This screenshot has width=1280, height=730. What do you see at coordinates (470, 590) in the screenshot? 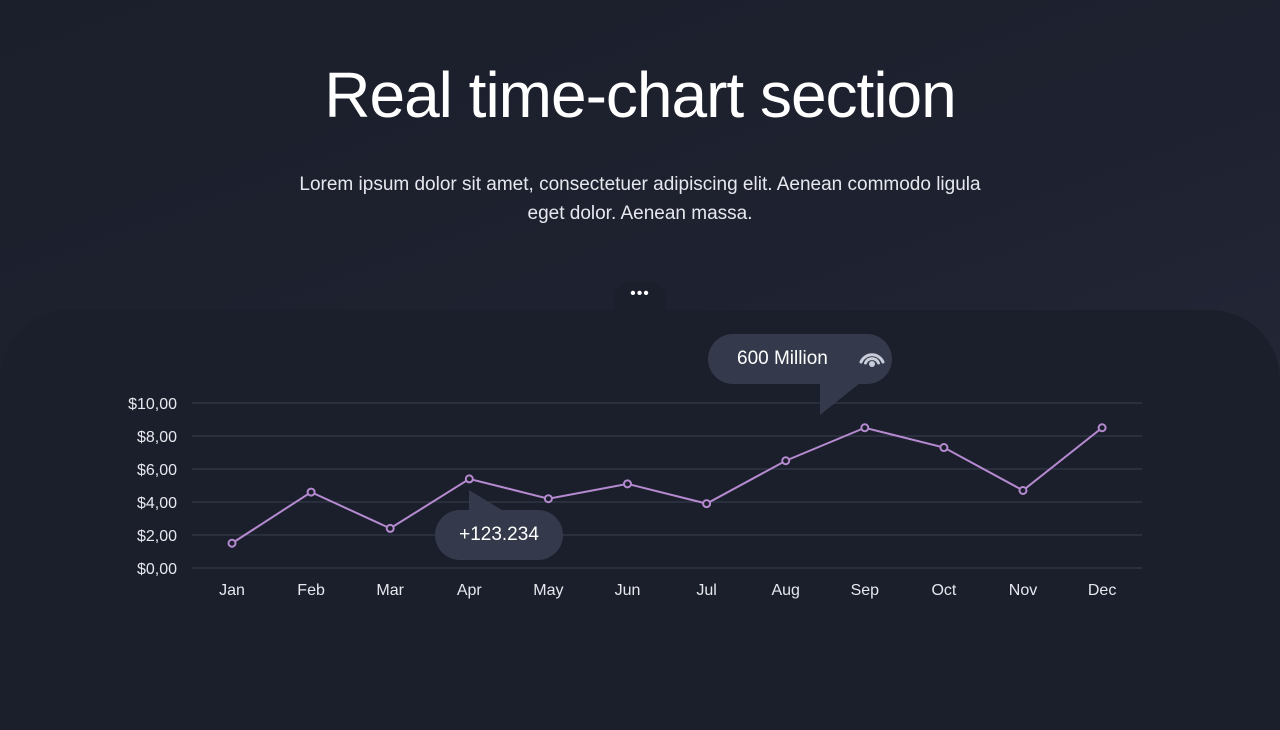
I see `x-tick-label: Apr` at bounding box center [470, 590].